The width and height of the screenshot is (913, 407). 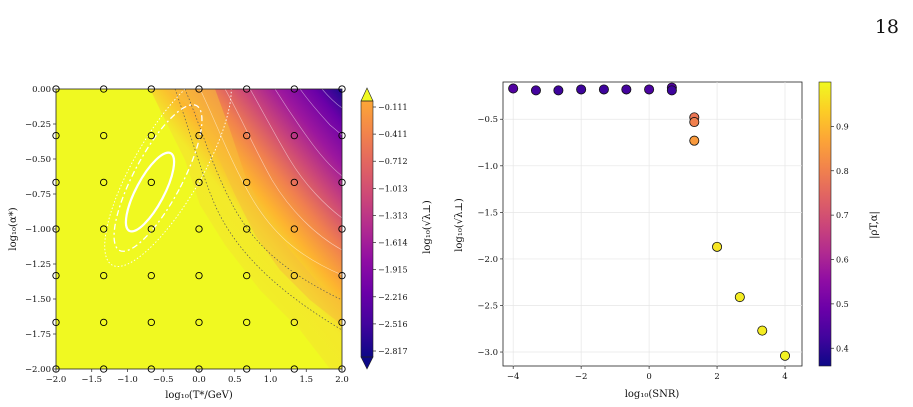 I want to click on heatmap-colorbar-bottom-extend, so click(x=367, y=363).